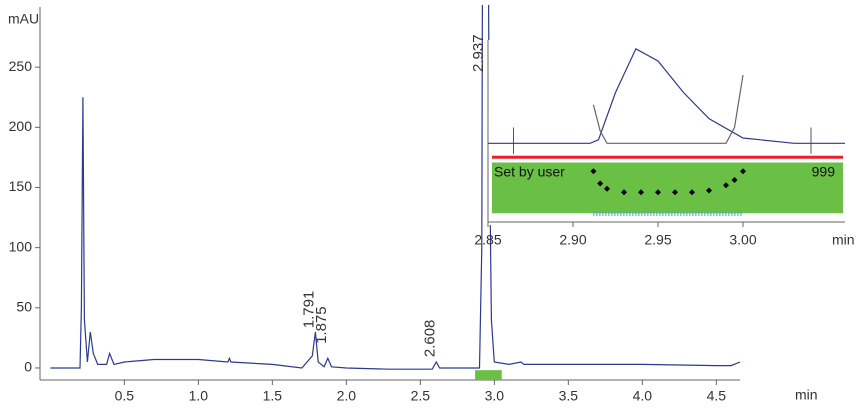 The image size is (862, 414). What do you see at coordinates (569, 396) in the screenshot?
I see `x-tick-label: 3.5` at bounding box center [569, 396].